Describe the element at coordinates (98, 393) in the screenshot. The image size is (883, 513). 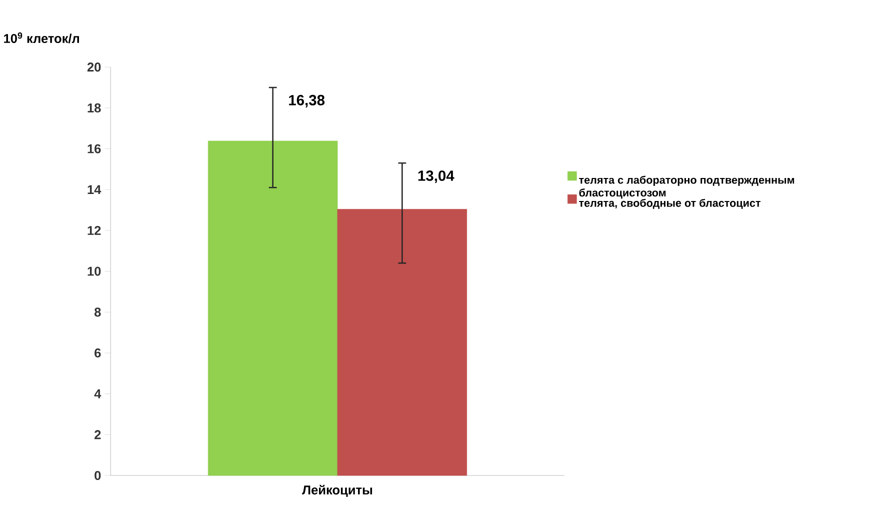
I see `y-tick-label: 4` at that location.